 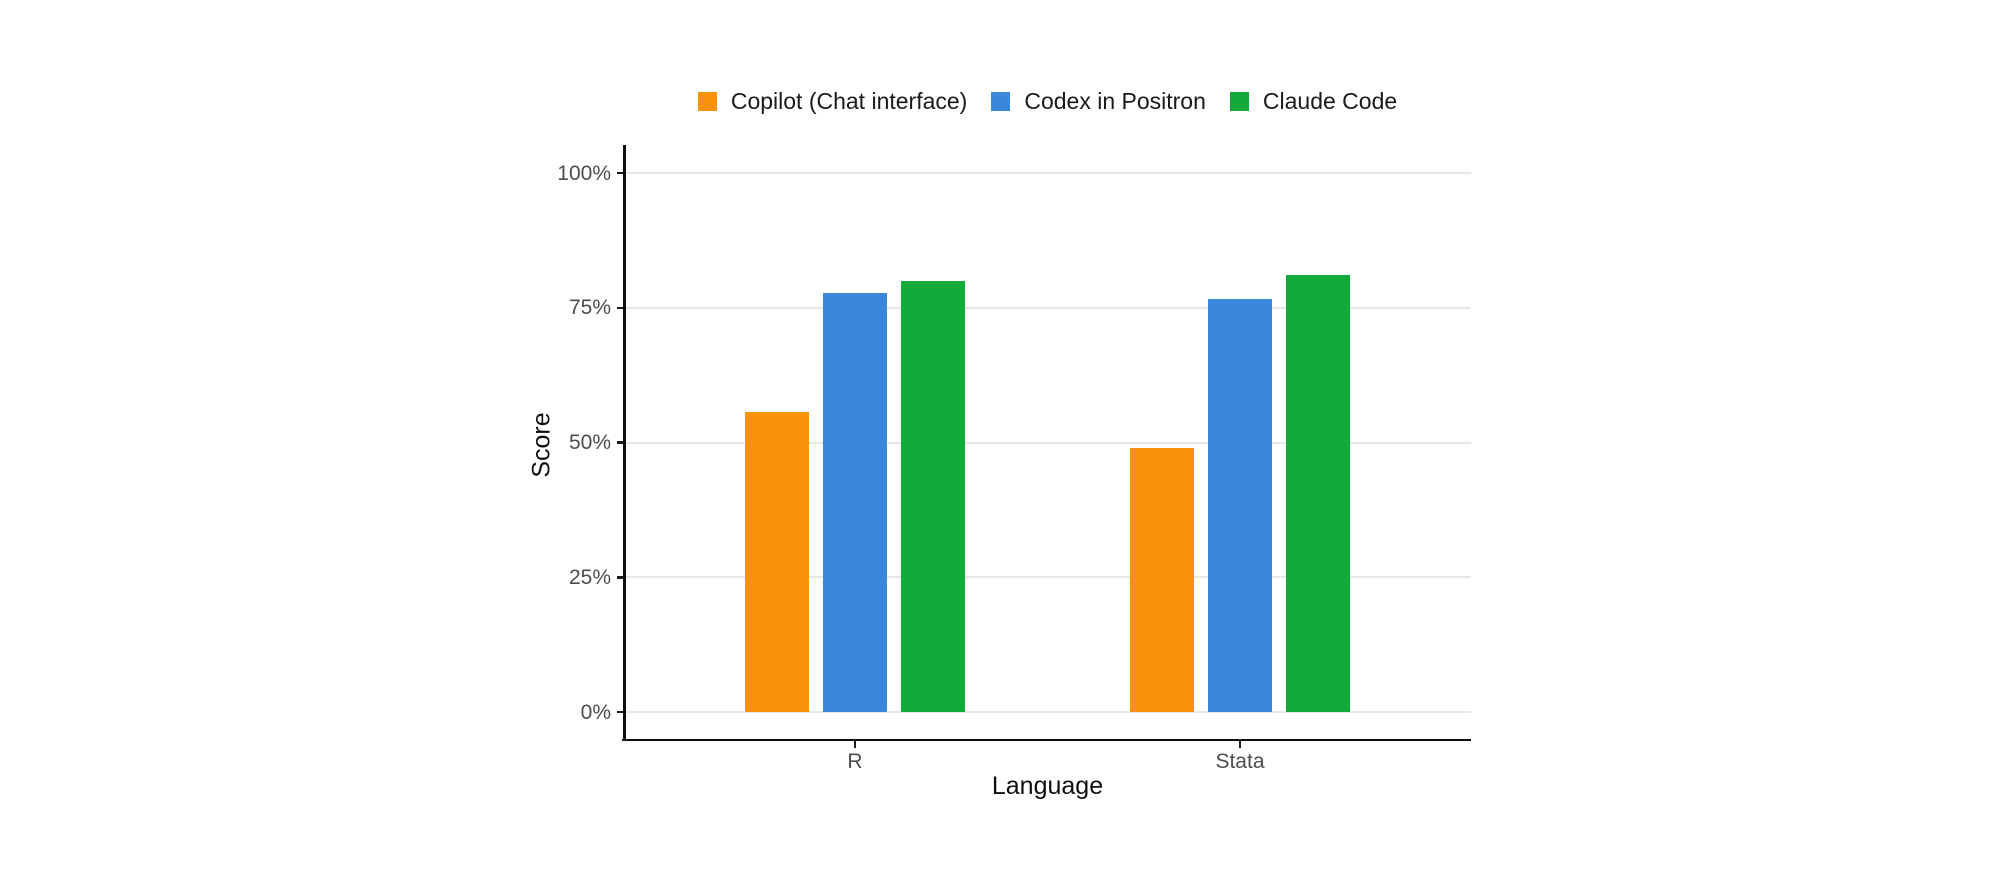 What do you see at coordinates (1047, 442) in the screenshot?
I see `gridline-50%` at bounding box center [1047, 442].